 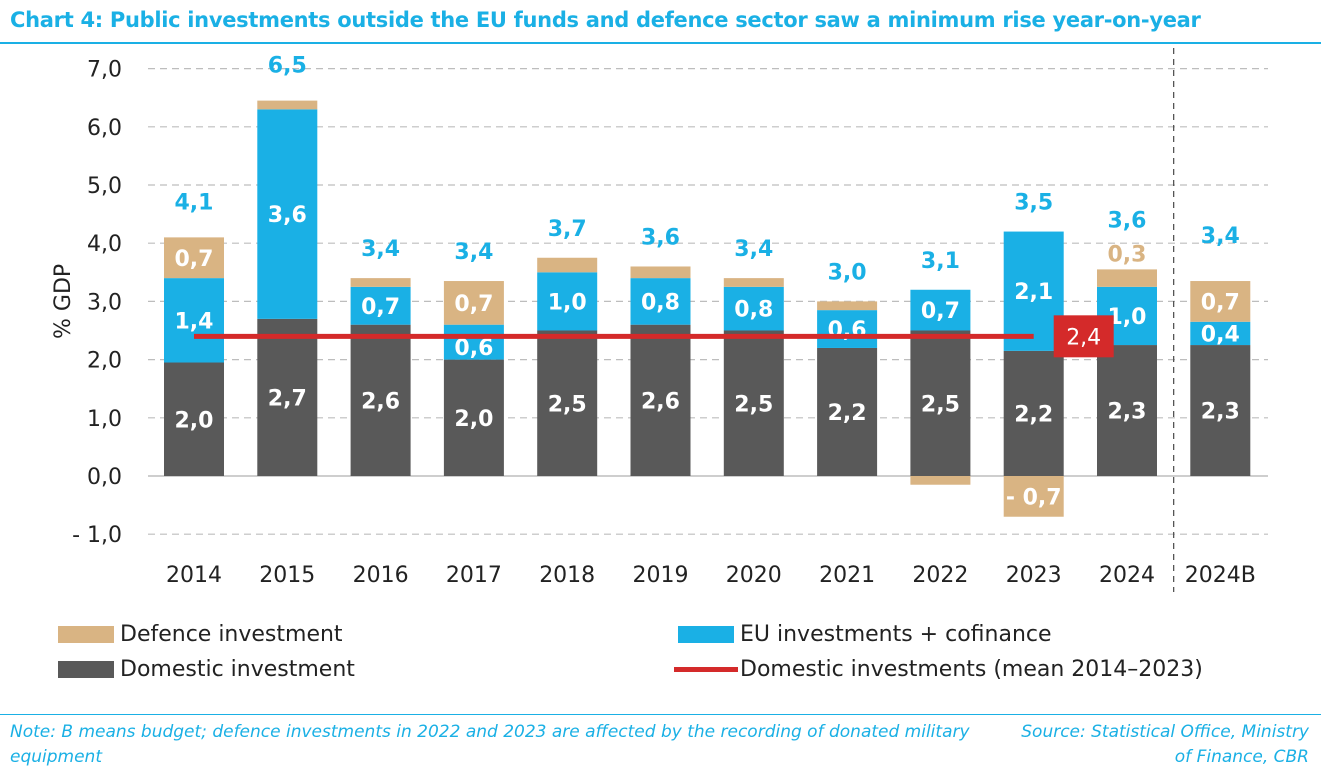 I want to click on legend-swatch-domestic, so click(x=86, y=669).